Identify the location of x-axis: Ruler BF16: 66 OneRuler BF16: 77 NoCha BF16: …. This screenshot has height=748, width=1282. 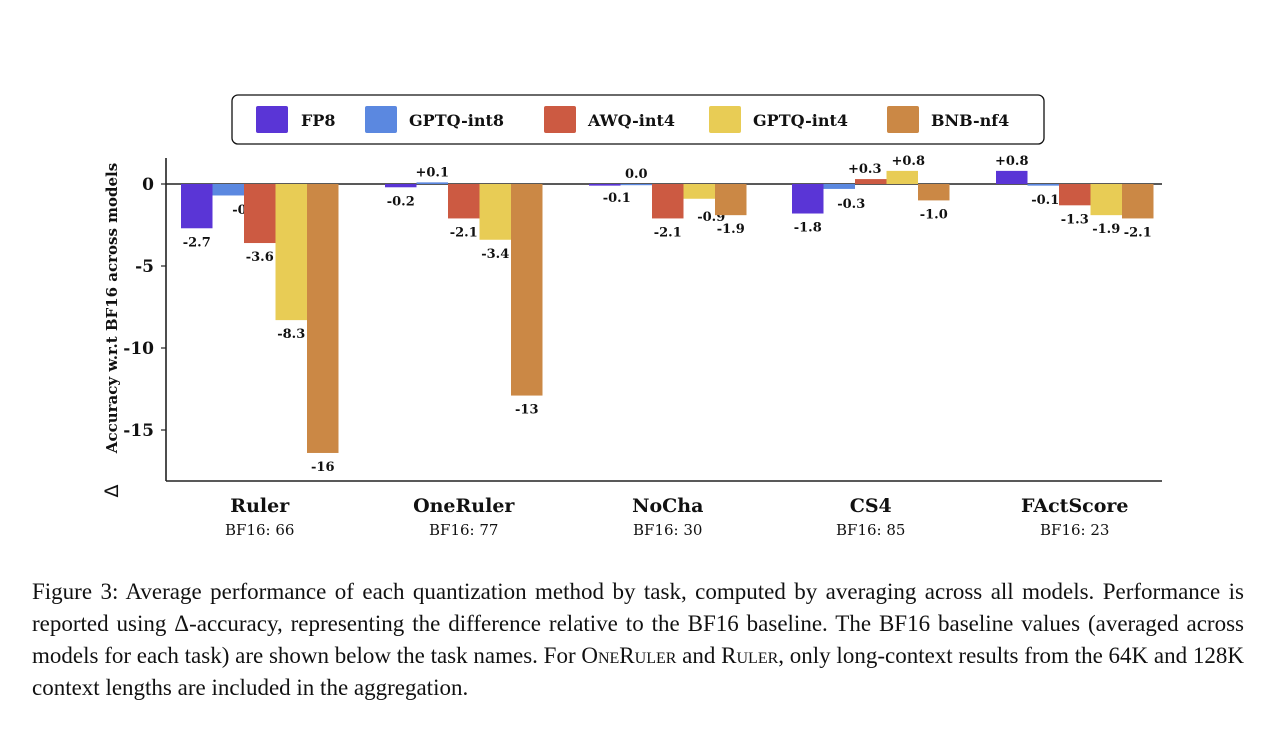
(664, 509).